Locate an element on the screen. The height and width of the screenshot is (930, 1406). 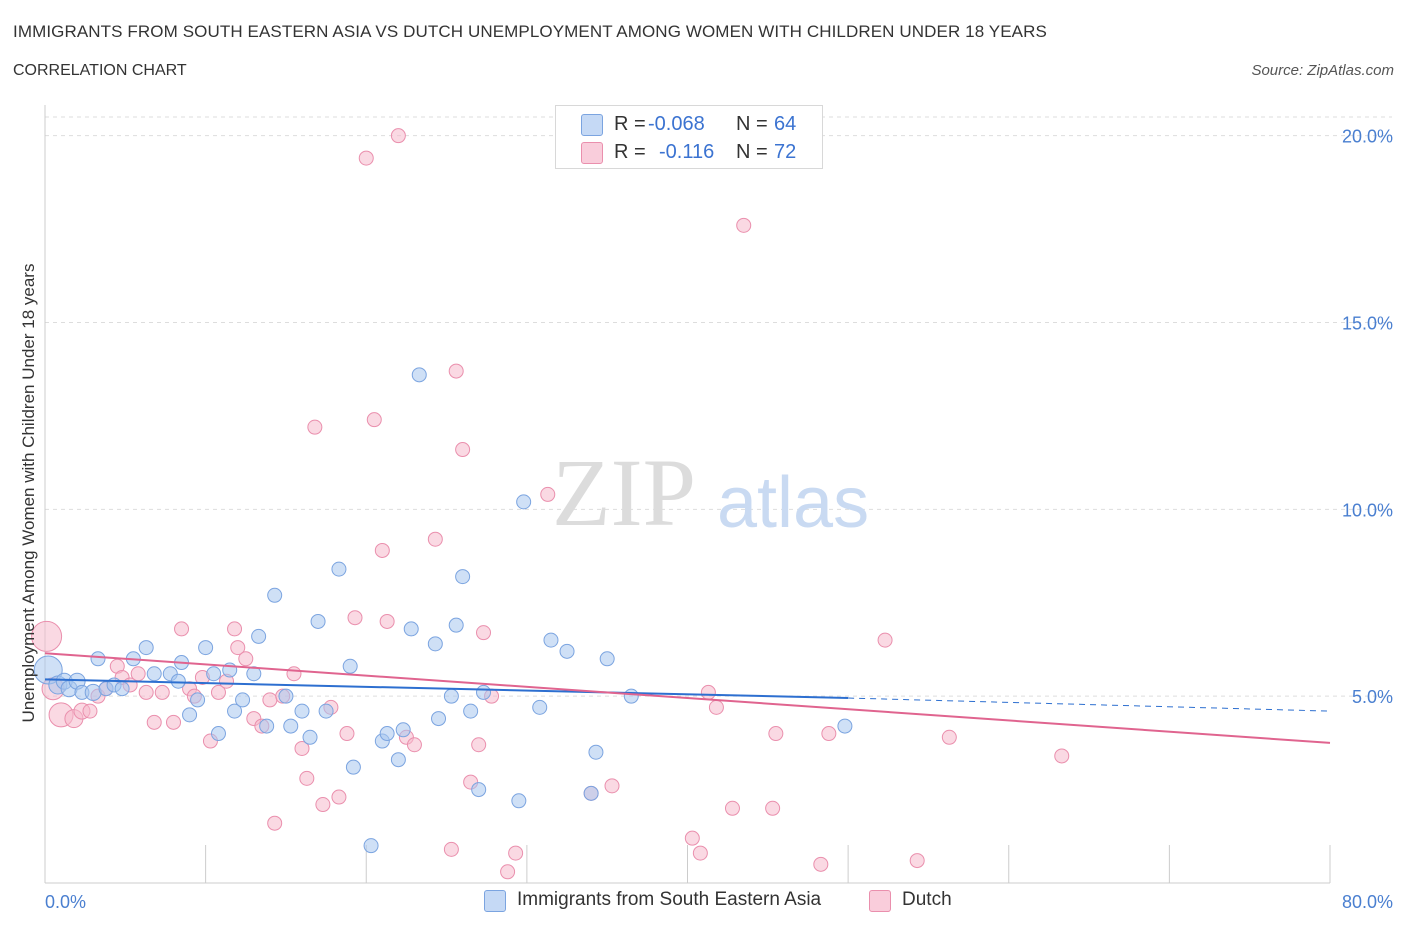
x-tick-label: 0.0% is located at coordinates (65, 902).